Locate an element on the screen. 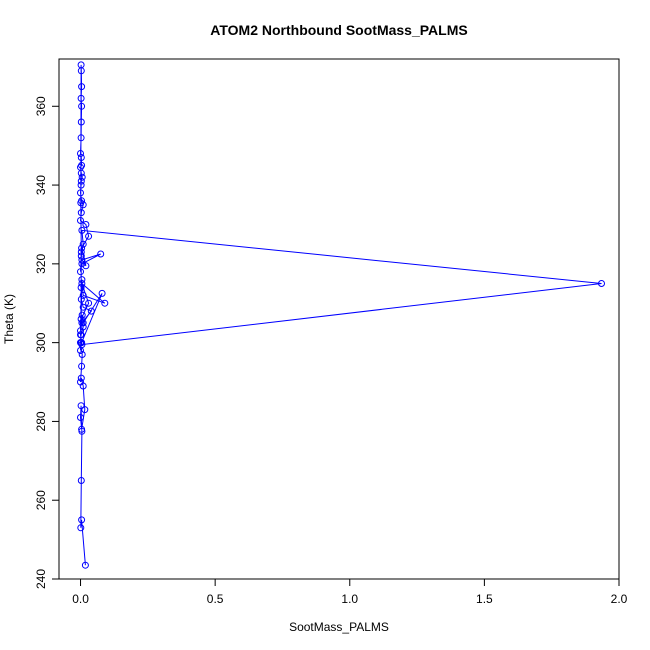 Image resolution: width=650 pixels, height=650 pixels. x-tick-label: 0.0 is located at coordinates (80, 599).